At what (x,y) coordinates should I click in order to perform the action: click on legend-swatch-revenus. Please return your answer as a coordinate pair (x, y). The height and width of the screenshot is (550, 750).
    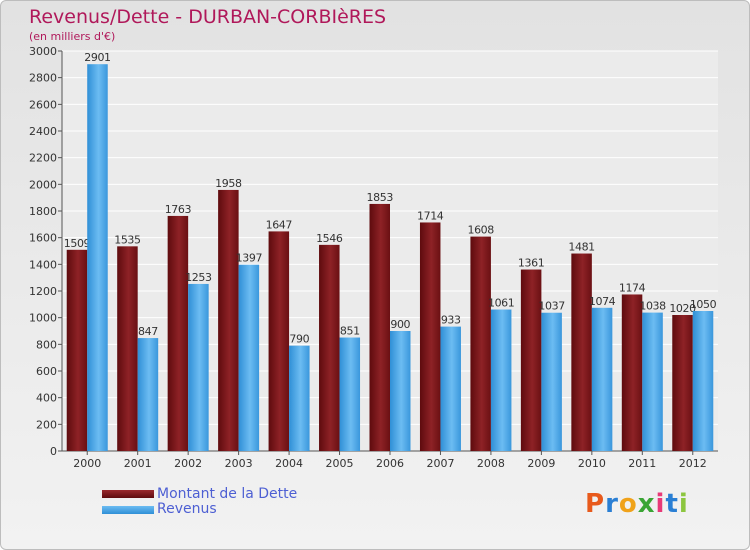
    Looking at the image, I should click on (128, 510).